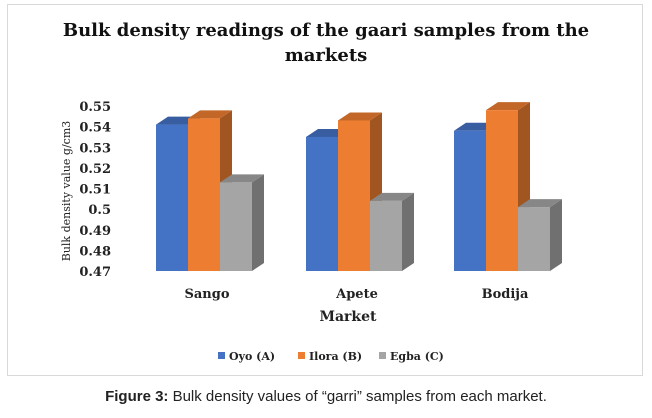 The width and height of the screenshot is (652, 418). Describe the element at coordinates (95, 107) in the screenshot. I see `y-tick-label: 0.55` at that location.